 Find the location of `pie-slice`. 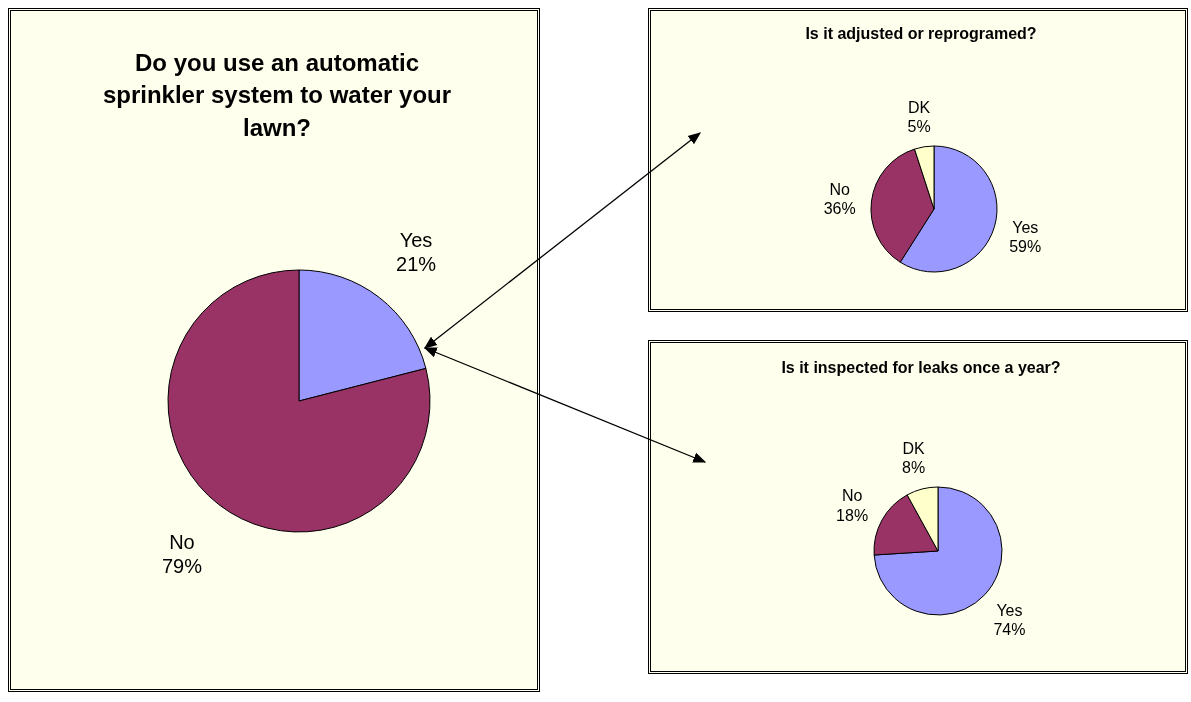

pie-slice is located at coordinates (299, 401).